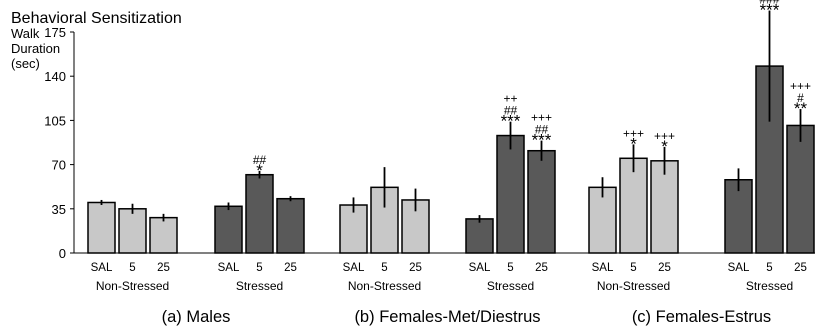 The height and width of the screenshot is (332, 820). I want to click on significance-marker: **, so click(801, 108).